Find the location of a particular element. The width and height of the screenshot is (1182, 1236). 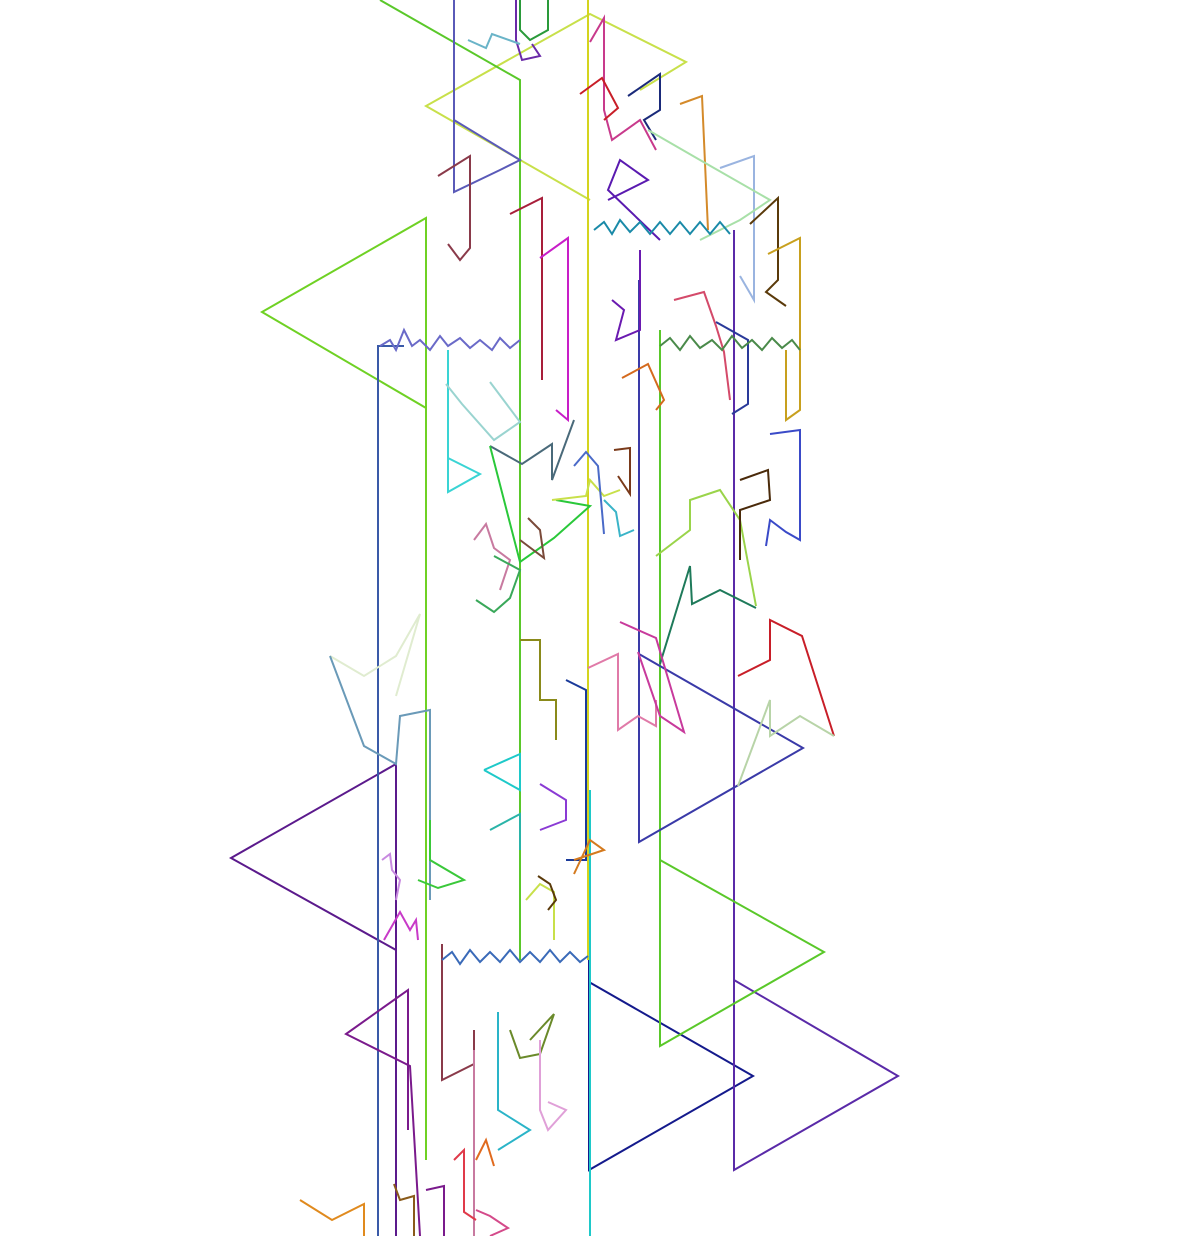

stroke-maroon-lower-left is located at coordinates (458, 1013).